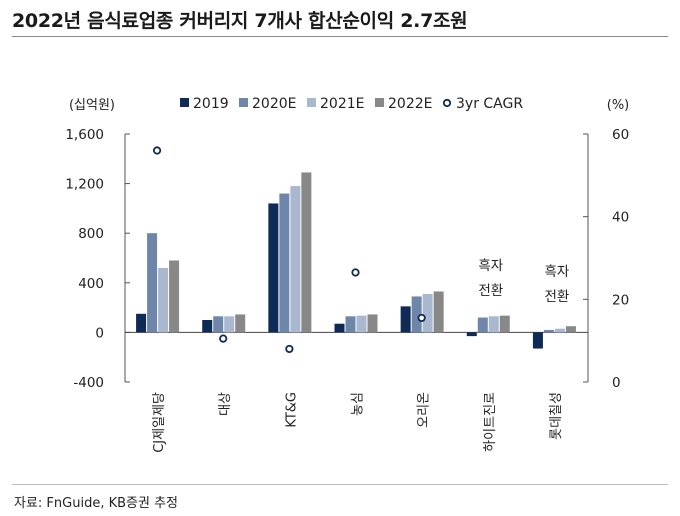  Describe the element at coordinates (291, 410) in the screenshot. I see `category-label: KT&G` at that location.